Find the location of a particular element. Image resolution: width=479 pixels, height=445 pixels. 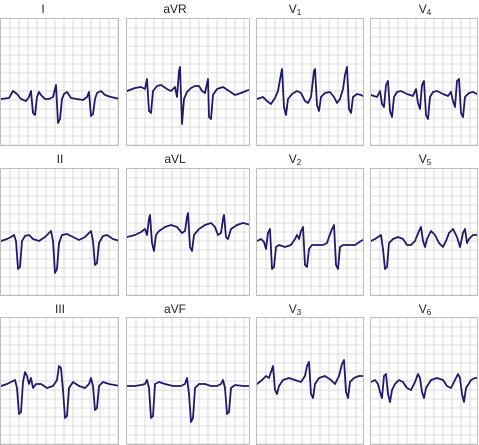

lead-label-V6: V6 is located at coordinates (425, 309).